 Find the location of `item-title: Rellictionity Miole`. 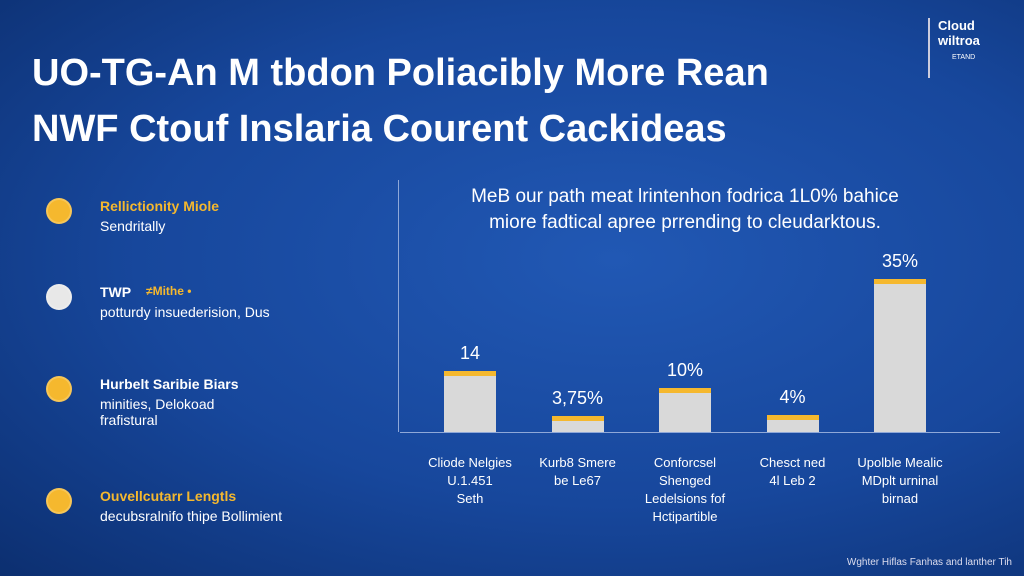

item-title: Rellictionity Miole is located at coordinates (160, 206).